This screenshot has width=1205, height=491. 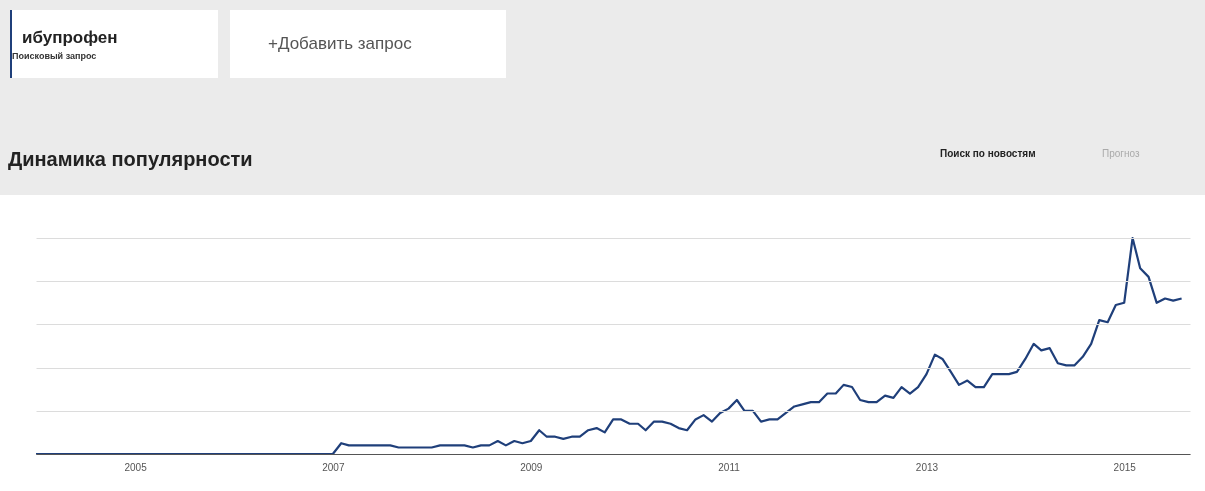 What do you see at coordinates (1125, 467) in the screenshot?
I see `x-tick-label: 2015` at bounding box center [1125, 467].